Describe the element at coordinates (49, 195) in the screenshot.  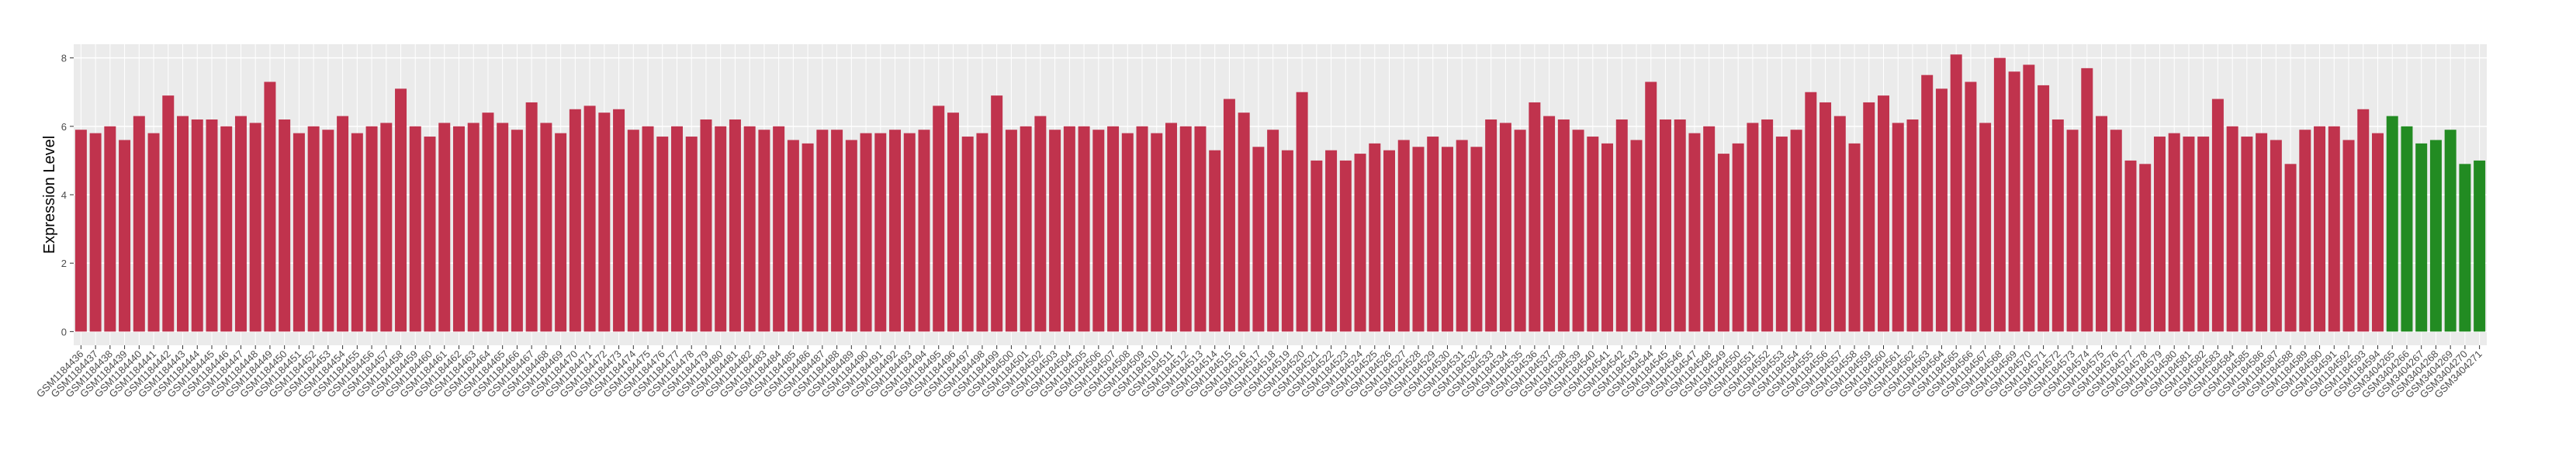
I see `y-axis-label: Expression Level` at that location.